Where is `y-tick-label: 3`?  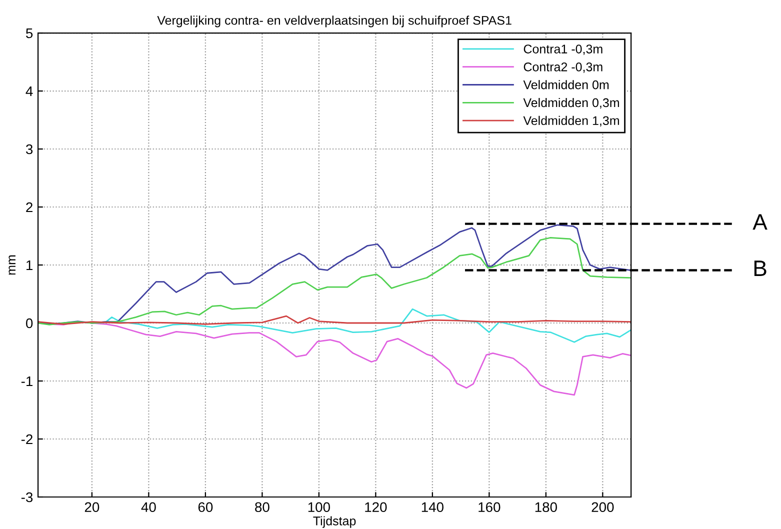 y-tick-label: 3 is located at coordinates (29, 149).